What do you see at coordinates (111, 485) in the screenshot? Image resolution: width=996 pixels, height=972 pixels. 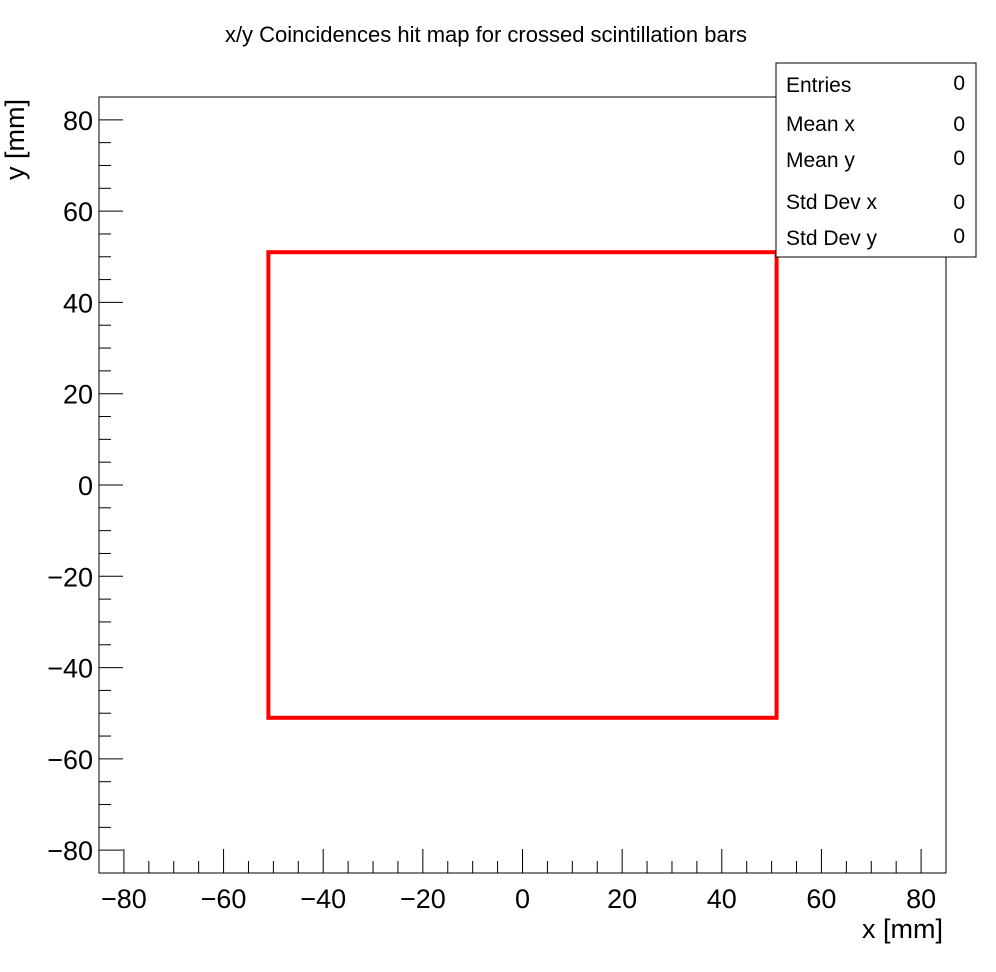 I see `y-axis-ticks` at bounding box center [111, 485].